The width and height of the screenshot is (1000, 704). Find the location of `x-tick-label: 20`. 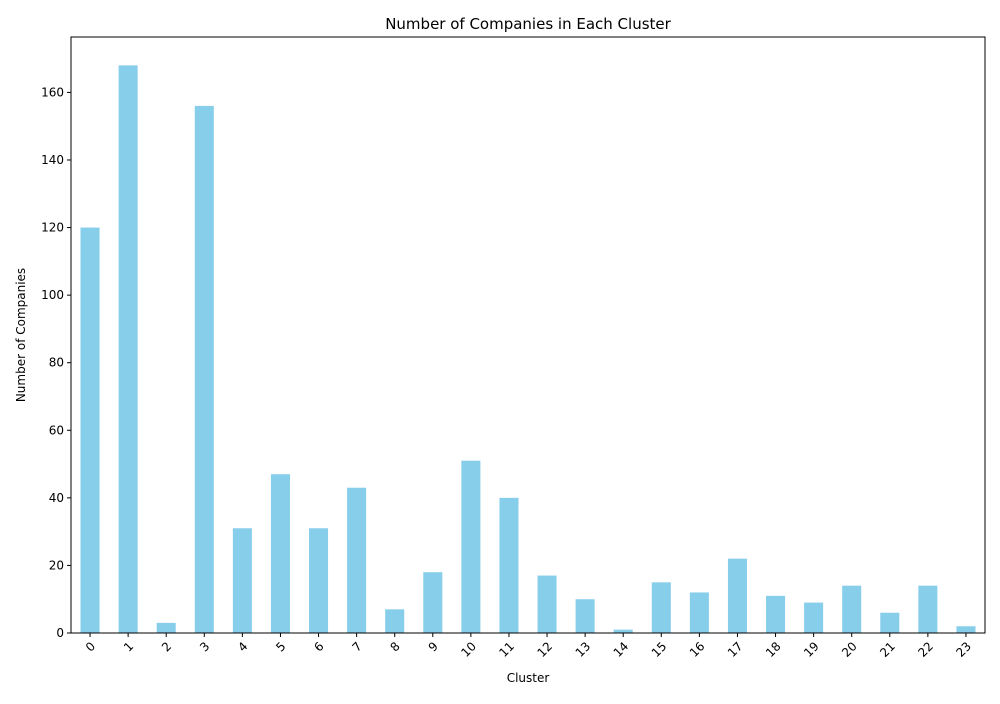

x-tick-label: 20 is located at coordinates (849, 649).